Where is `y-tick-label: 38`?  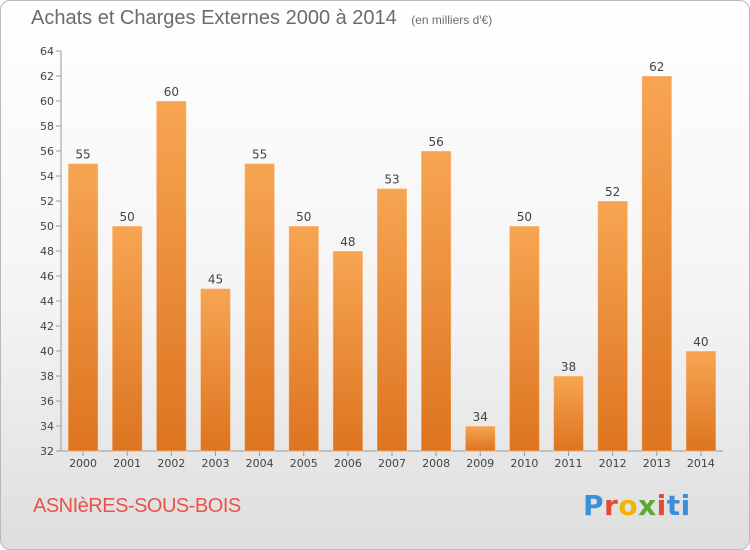
y-tick-label: 38 is located at coordinates (47, 376).